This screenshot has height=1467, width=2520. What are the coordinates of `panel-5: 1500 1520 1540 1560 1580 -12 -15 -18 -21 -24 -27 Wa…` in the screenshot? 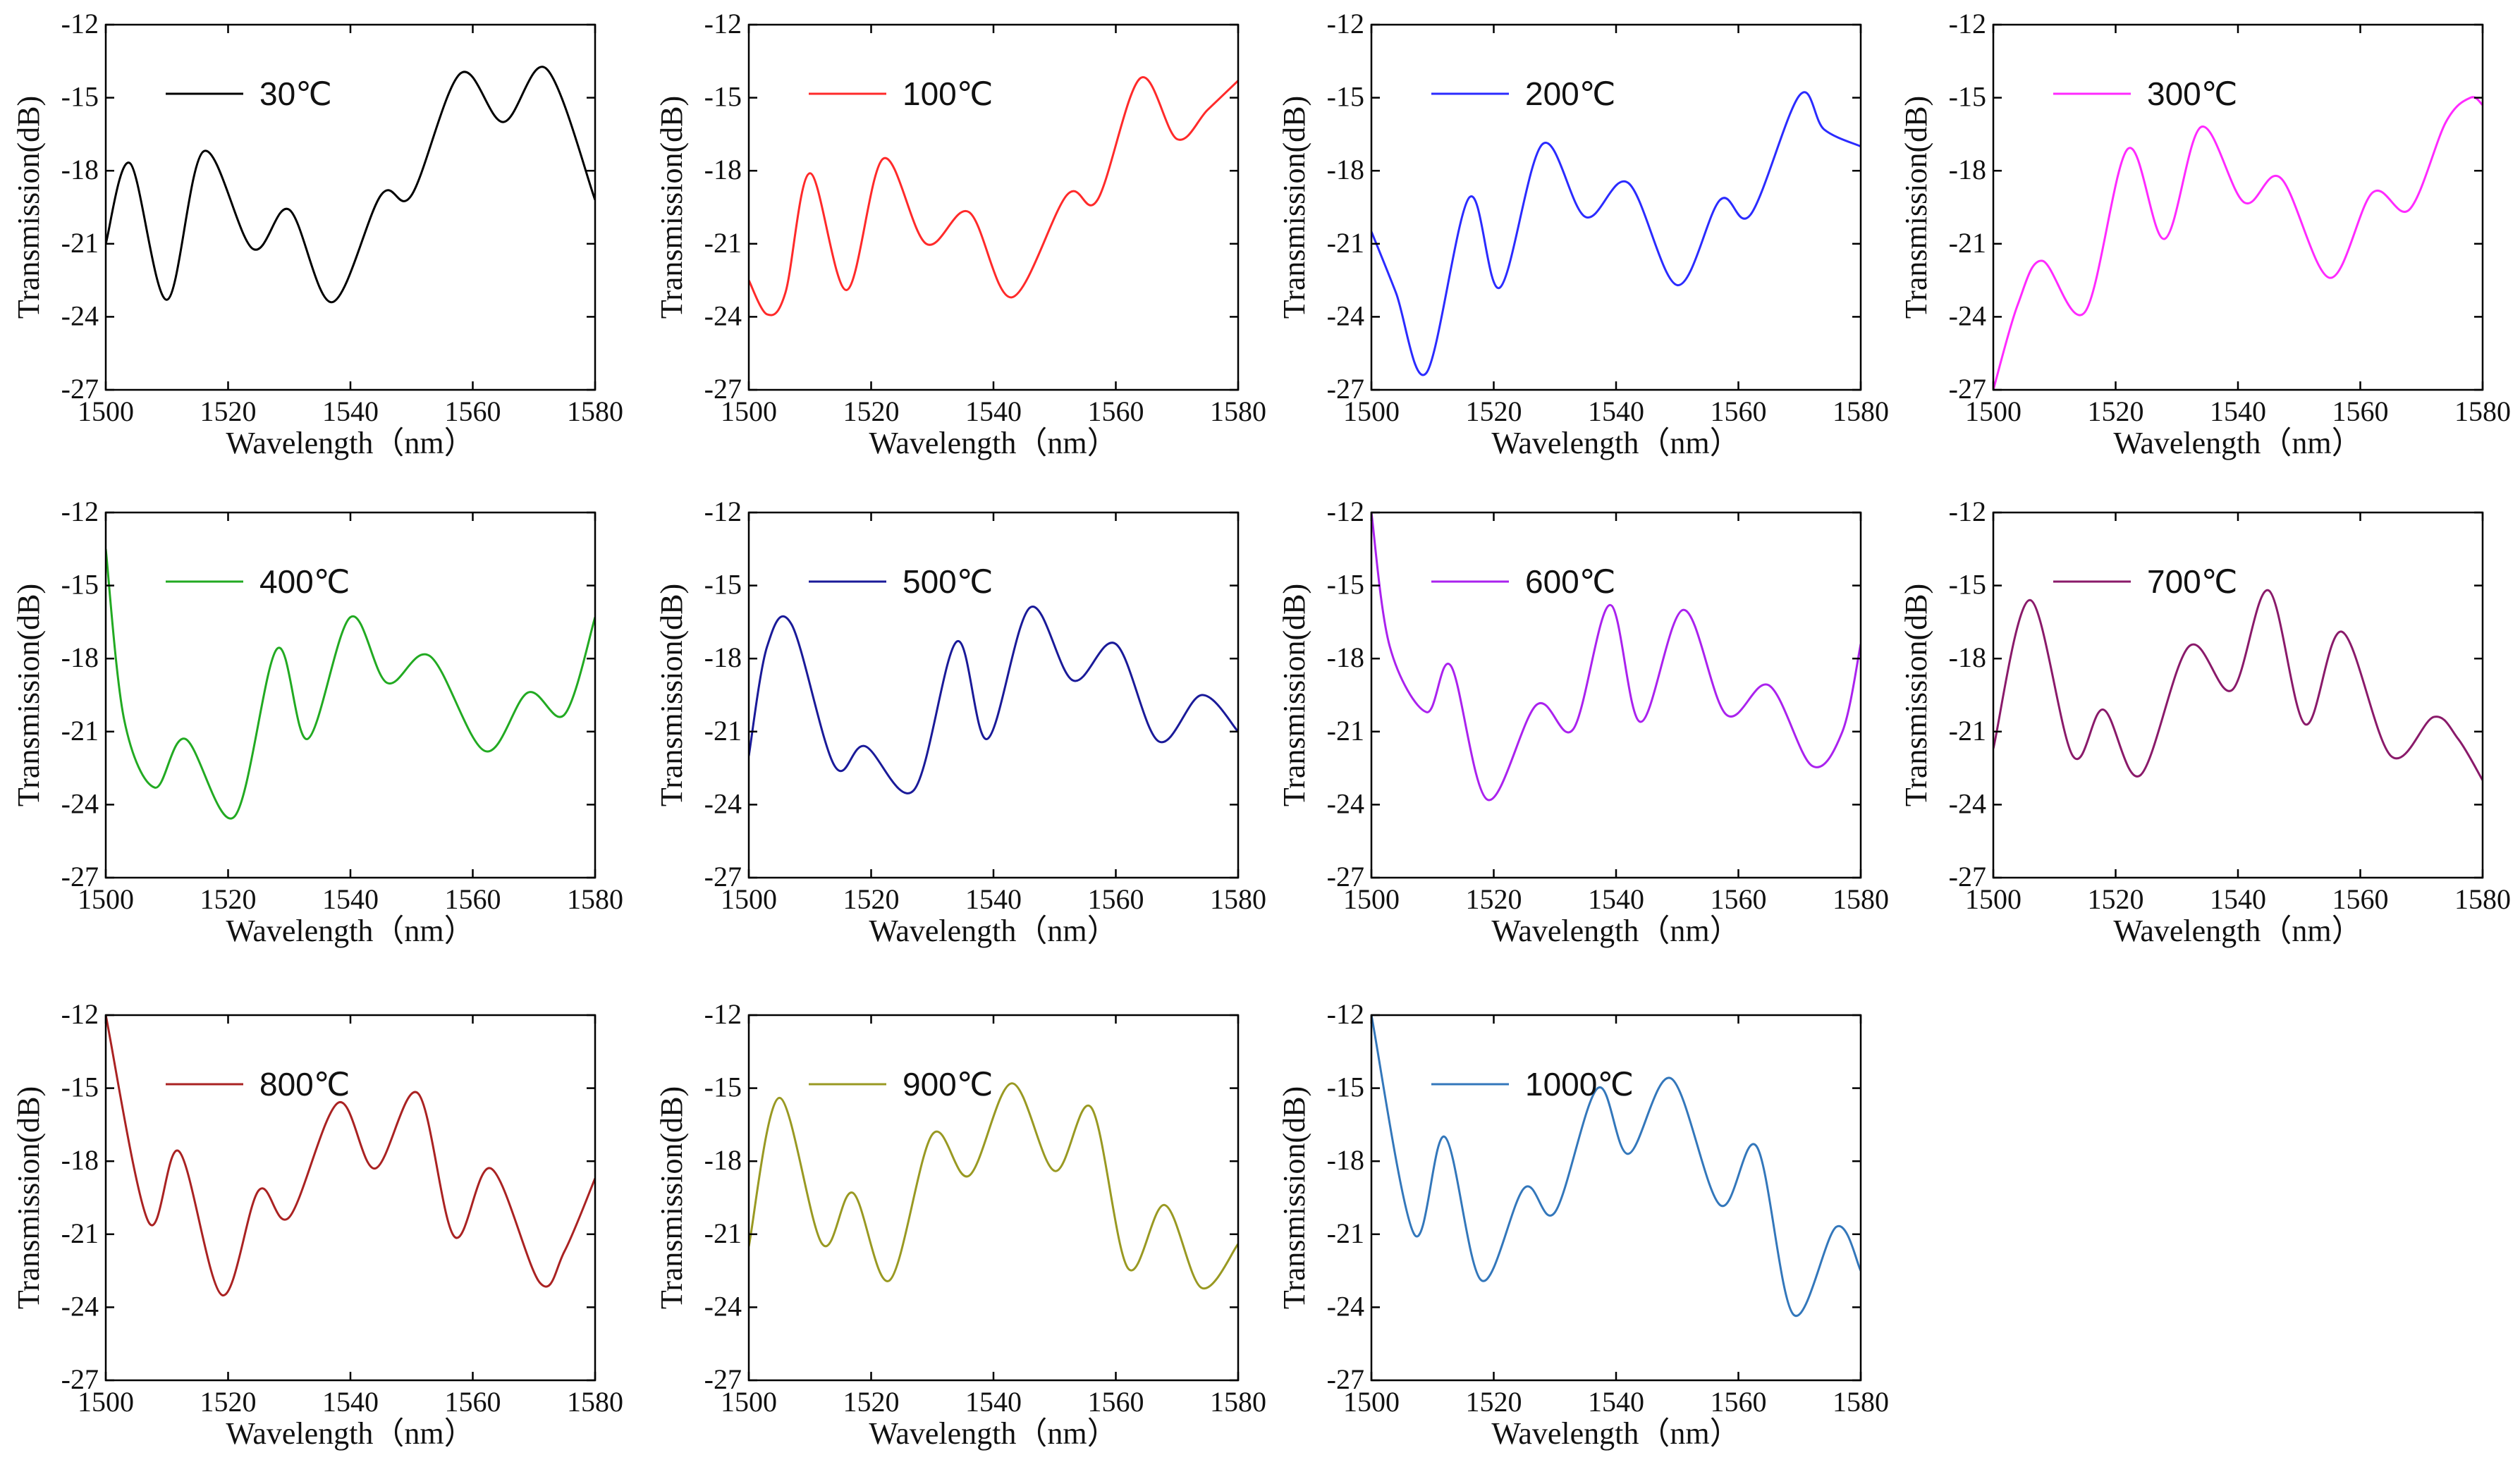 It's located at (960, 722).